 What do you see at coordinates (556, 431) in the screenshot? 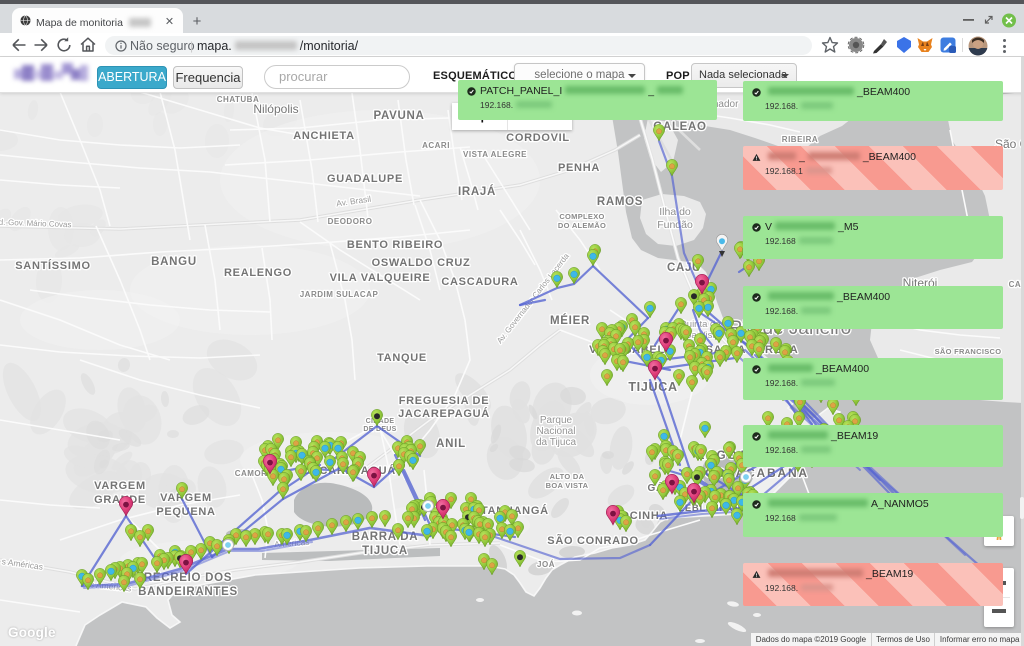
I see `svg-text: Nacional` at bounding box center [556, 431].